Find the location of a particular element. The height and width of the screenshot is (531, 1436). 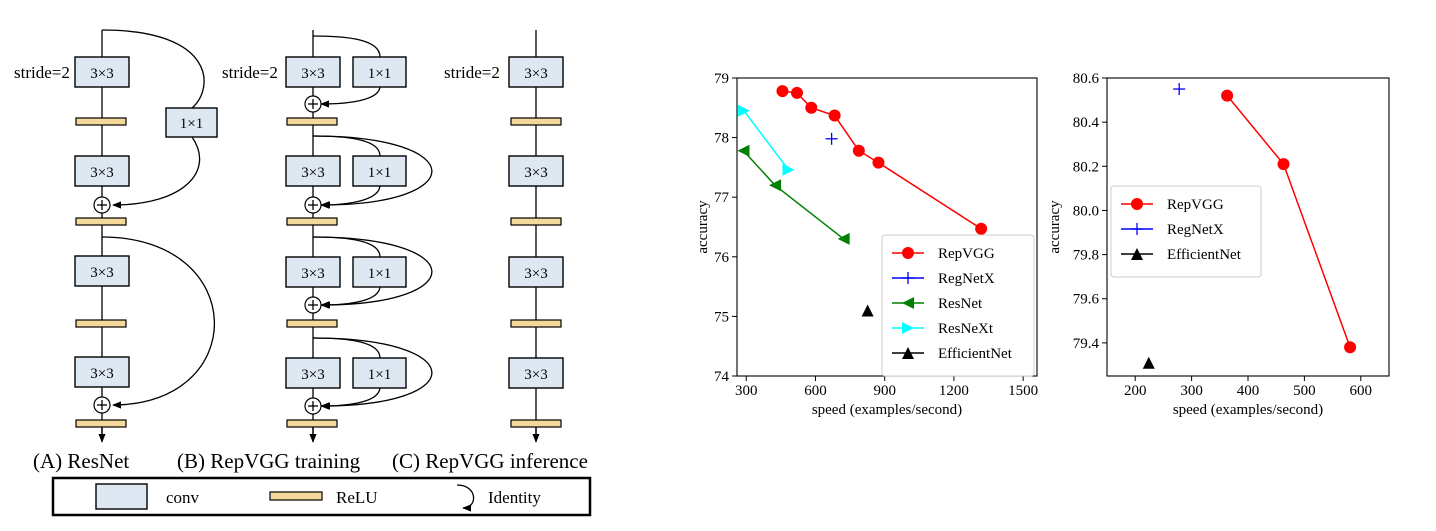

conv-label-a2: 3×3 is located at coordinates (101, 173).